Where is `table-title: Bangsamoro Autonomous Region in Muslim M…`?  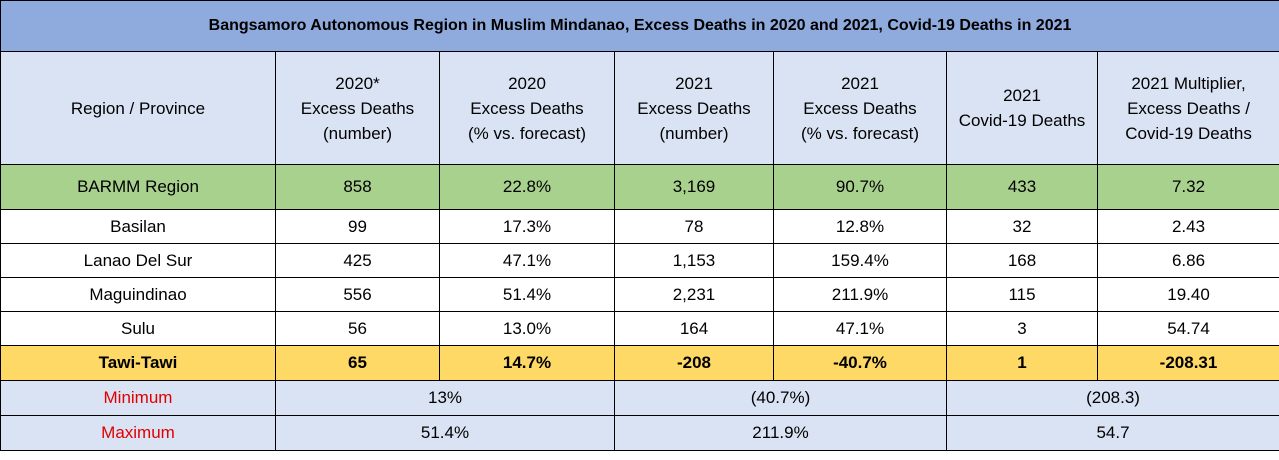 table-title: Bangsamoro Autonomous Region in Muslim M… is located at coordinates (639, 26).